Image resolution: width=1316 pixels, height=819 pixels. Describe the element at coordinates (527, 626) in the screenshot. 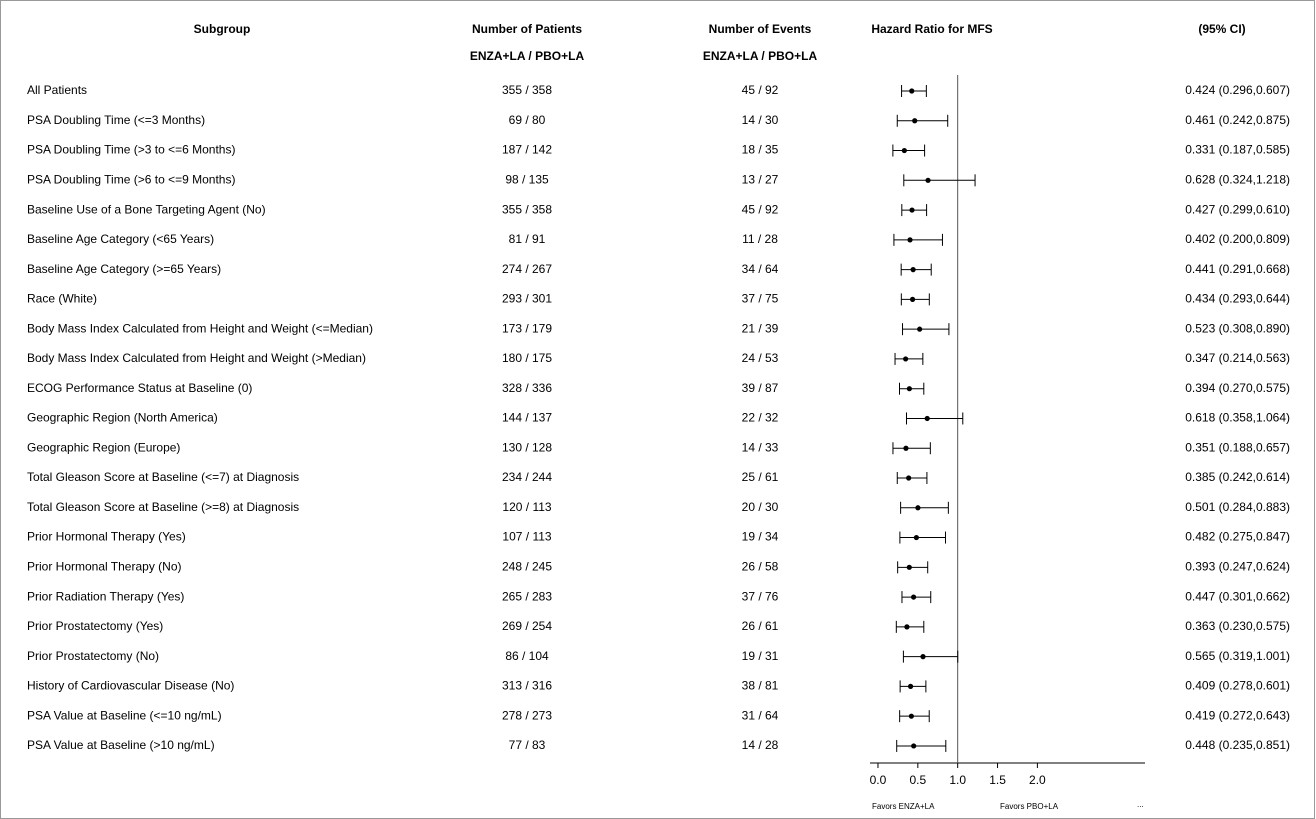

I see `patients-cell: 269 / 254` at that location.